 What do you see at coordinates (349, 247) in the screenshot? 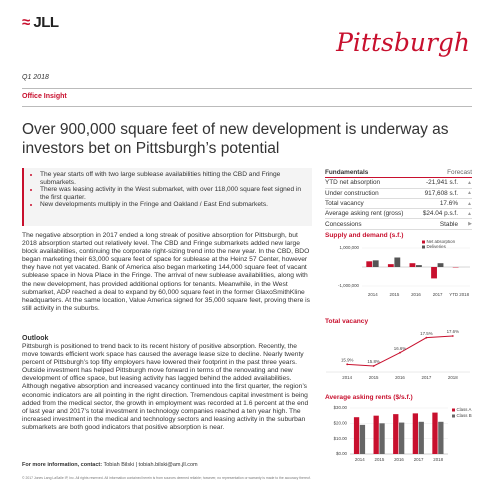
I see `y-tick-label: 1,000,000` at bounding box center [349, 247].